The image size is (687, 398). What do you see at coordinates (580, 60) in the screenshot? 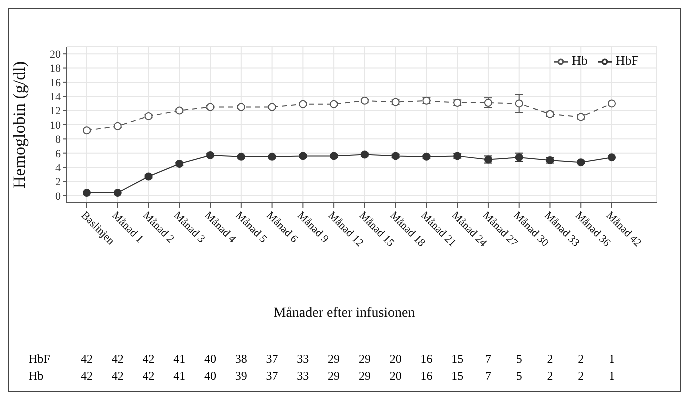
I see `legend-label: Hb` at bounding box center [580, 60].